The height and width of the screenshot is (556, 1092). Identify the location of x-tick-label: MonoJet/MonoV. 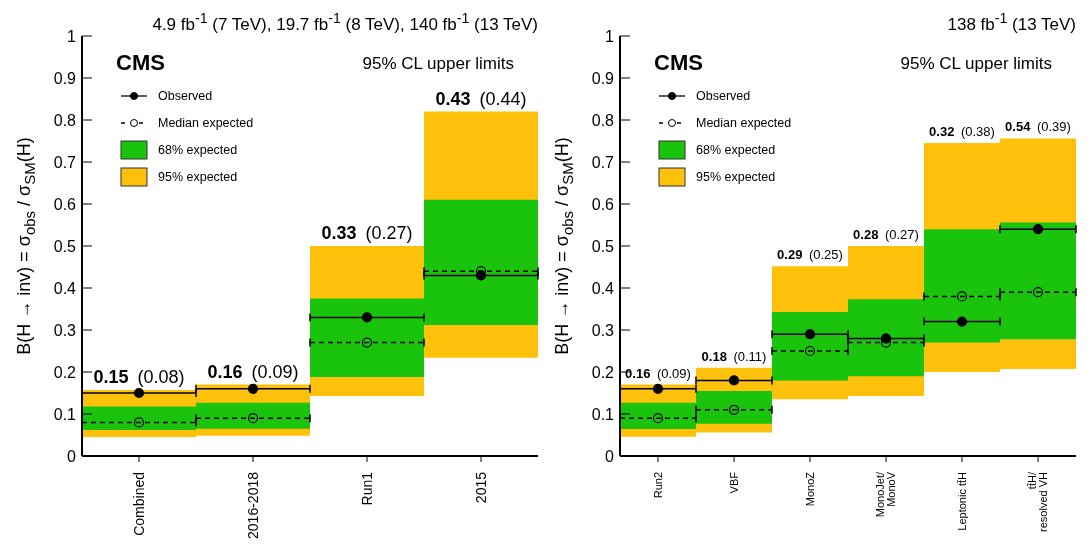
(886, 494).